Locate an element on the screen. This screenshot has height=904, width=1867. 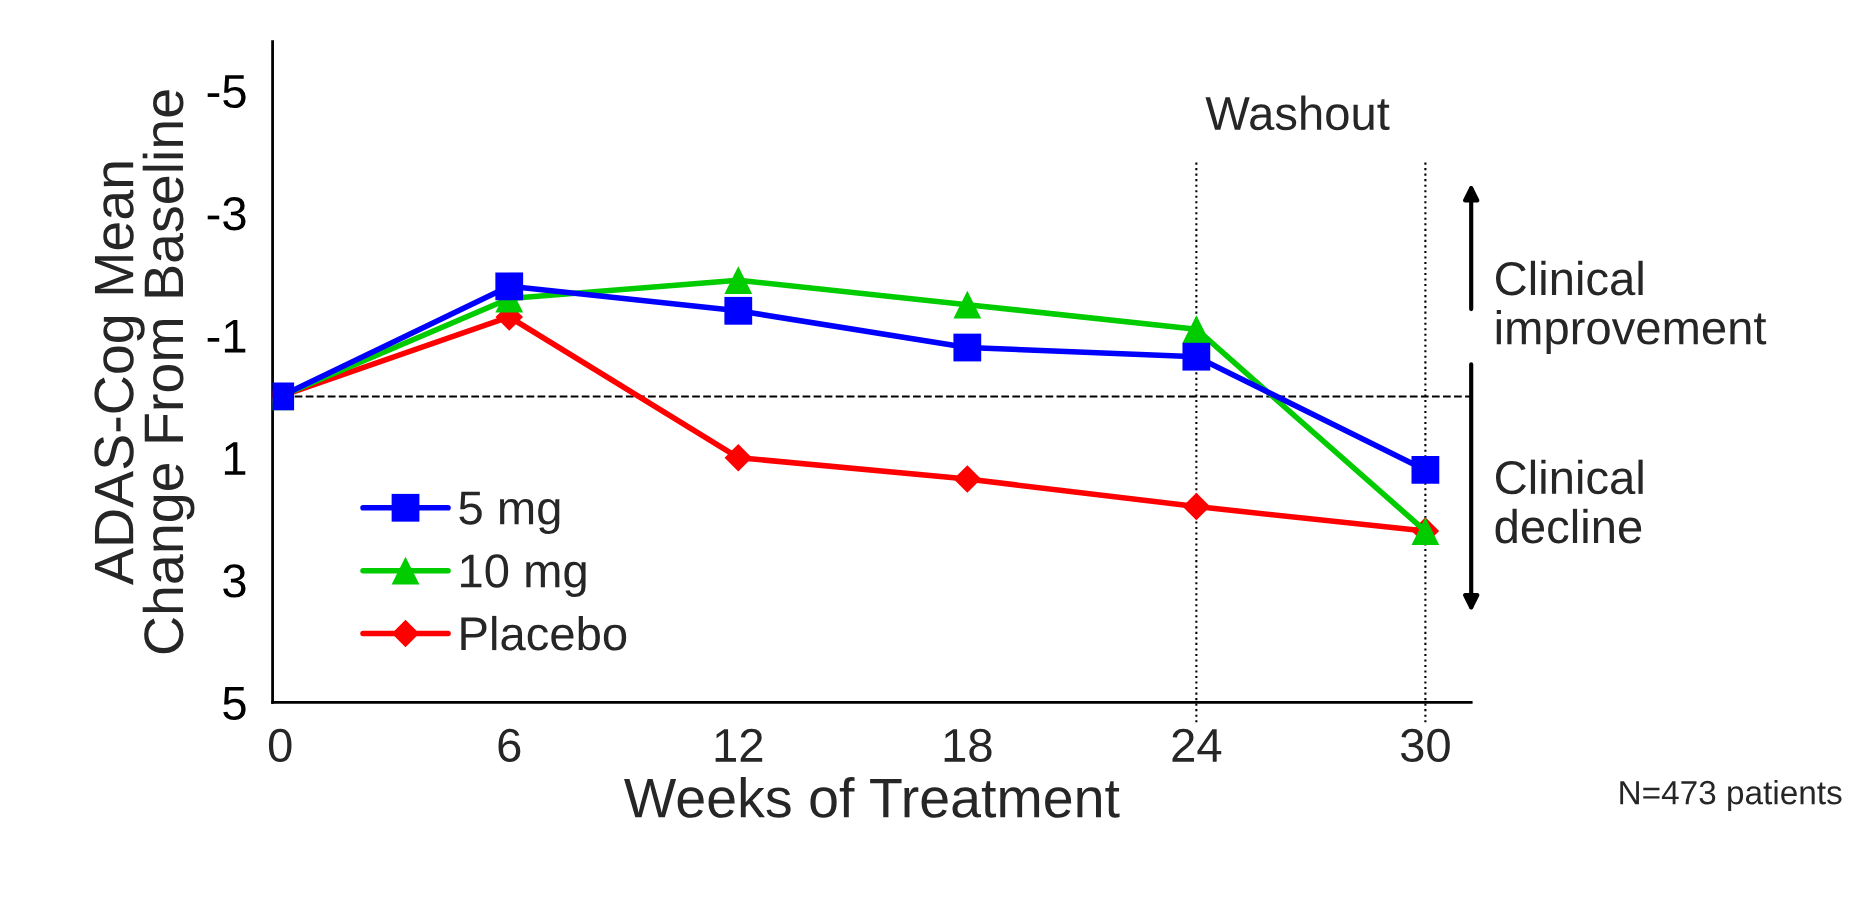
x-tick-label: 6 is located at coordinates (509, 745).